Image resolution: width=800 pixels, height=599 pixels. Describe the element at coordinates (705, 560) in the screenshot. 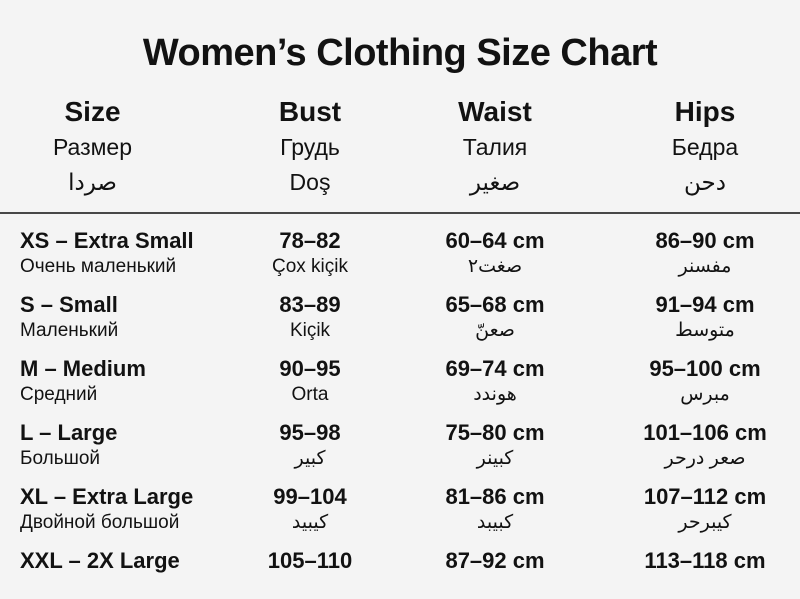

I see `hips-value: 113–118 cm` at that location.